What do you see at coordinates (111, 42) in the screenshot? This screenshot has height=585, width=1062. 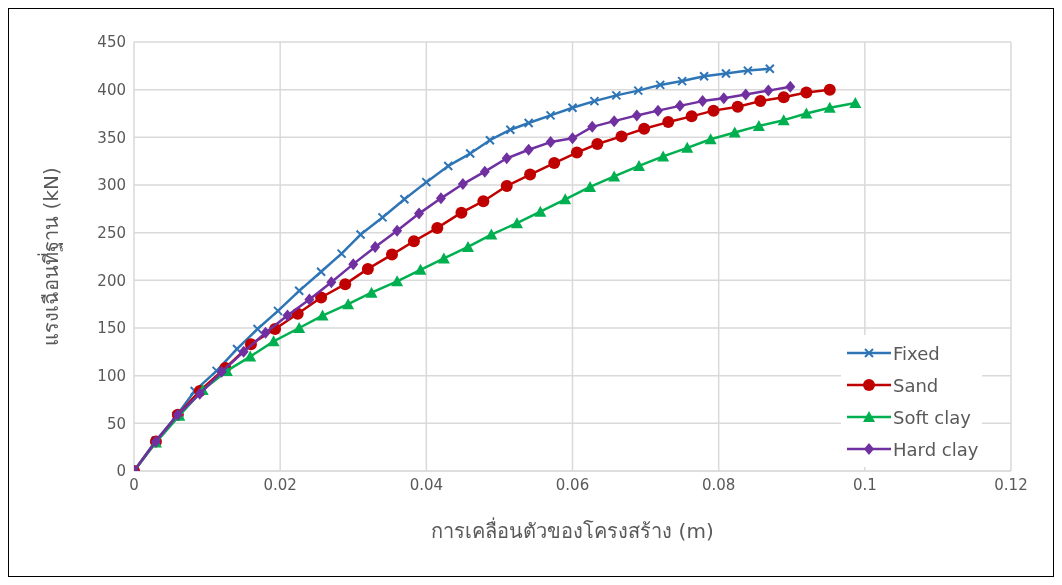 I see `y-tick-label: 450` at bounding box center [111, 42].